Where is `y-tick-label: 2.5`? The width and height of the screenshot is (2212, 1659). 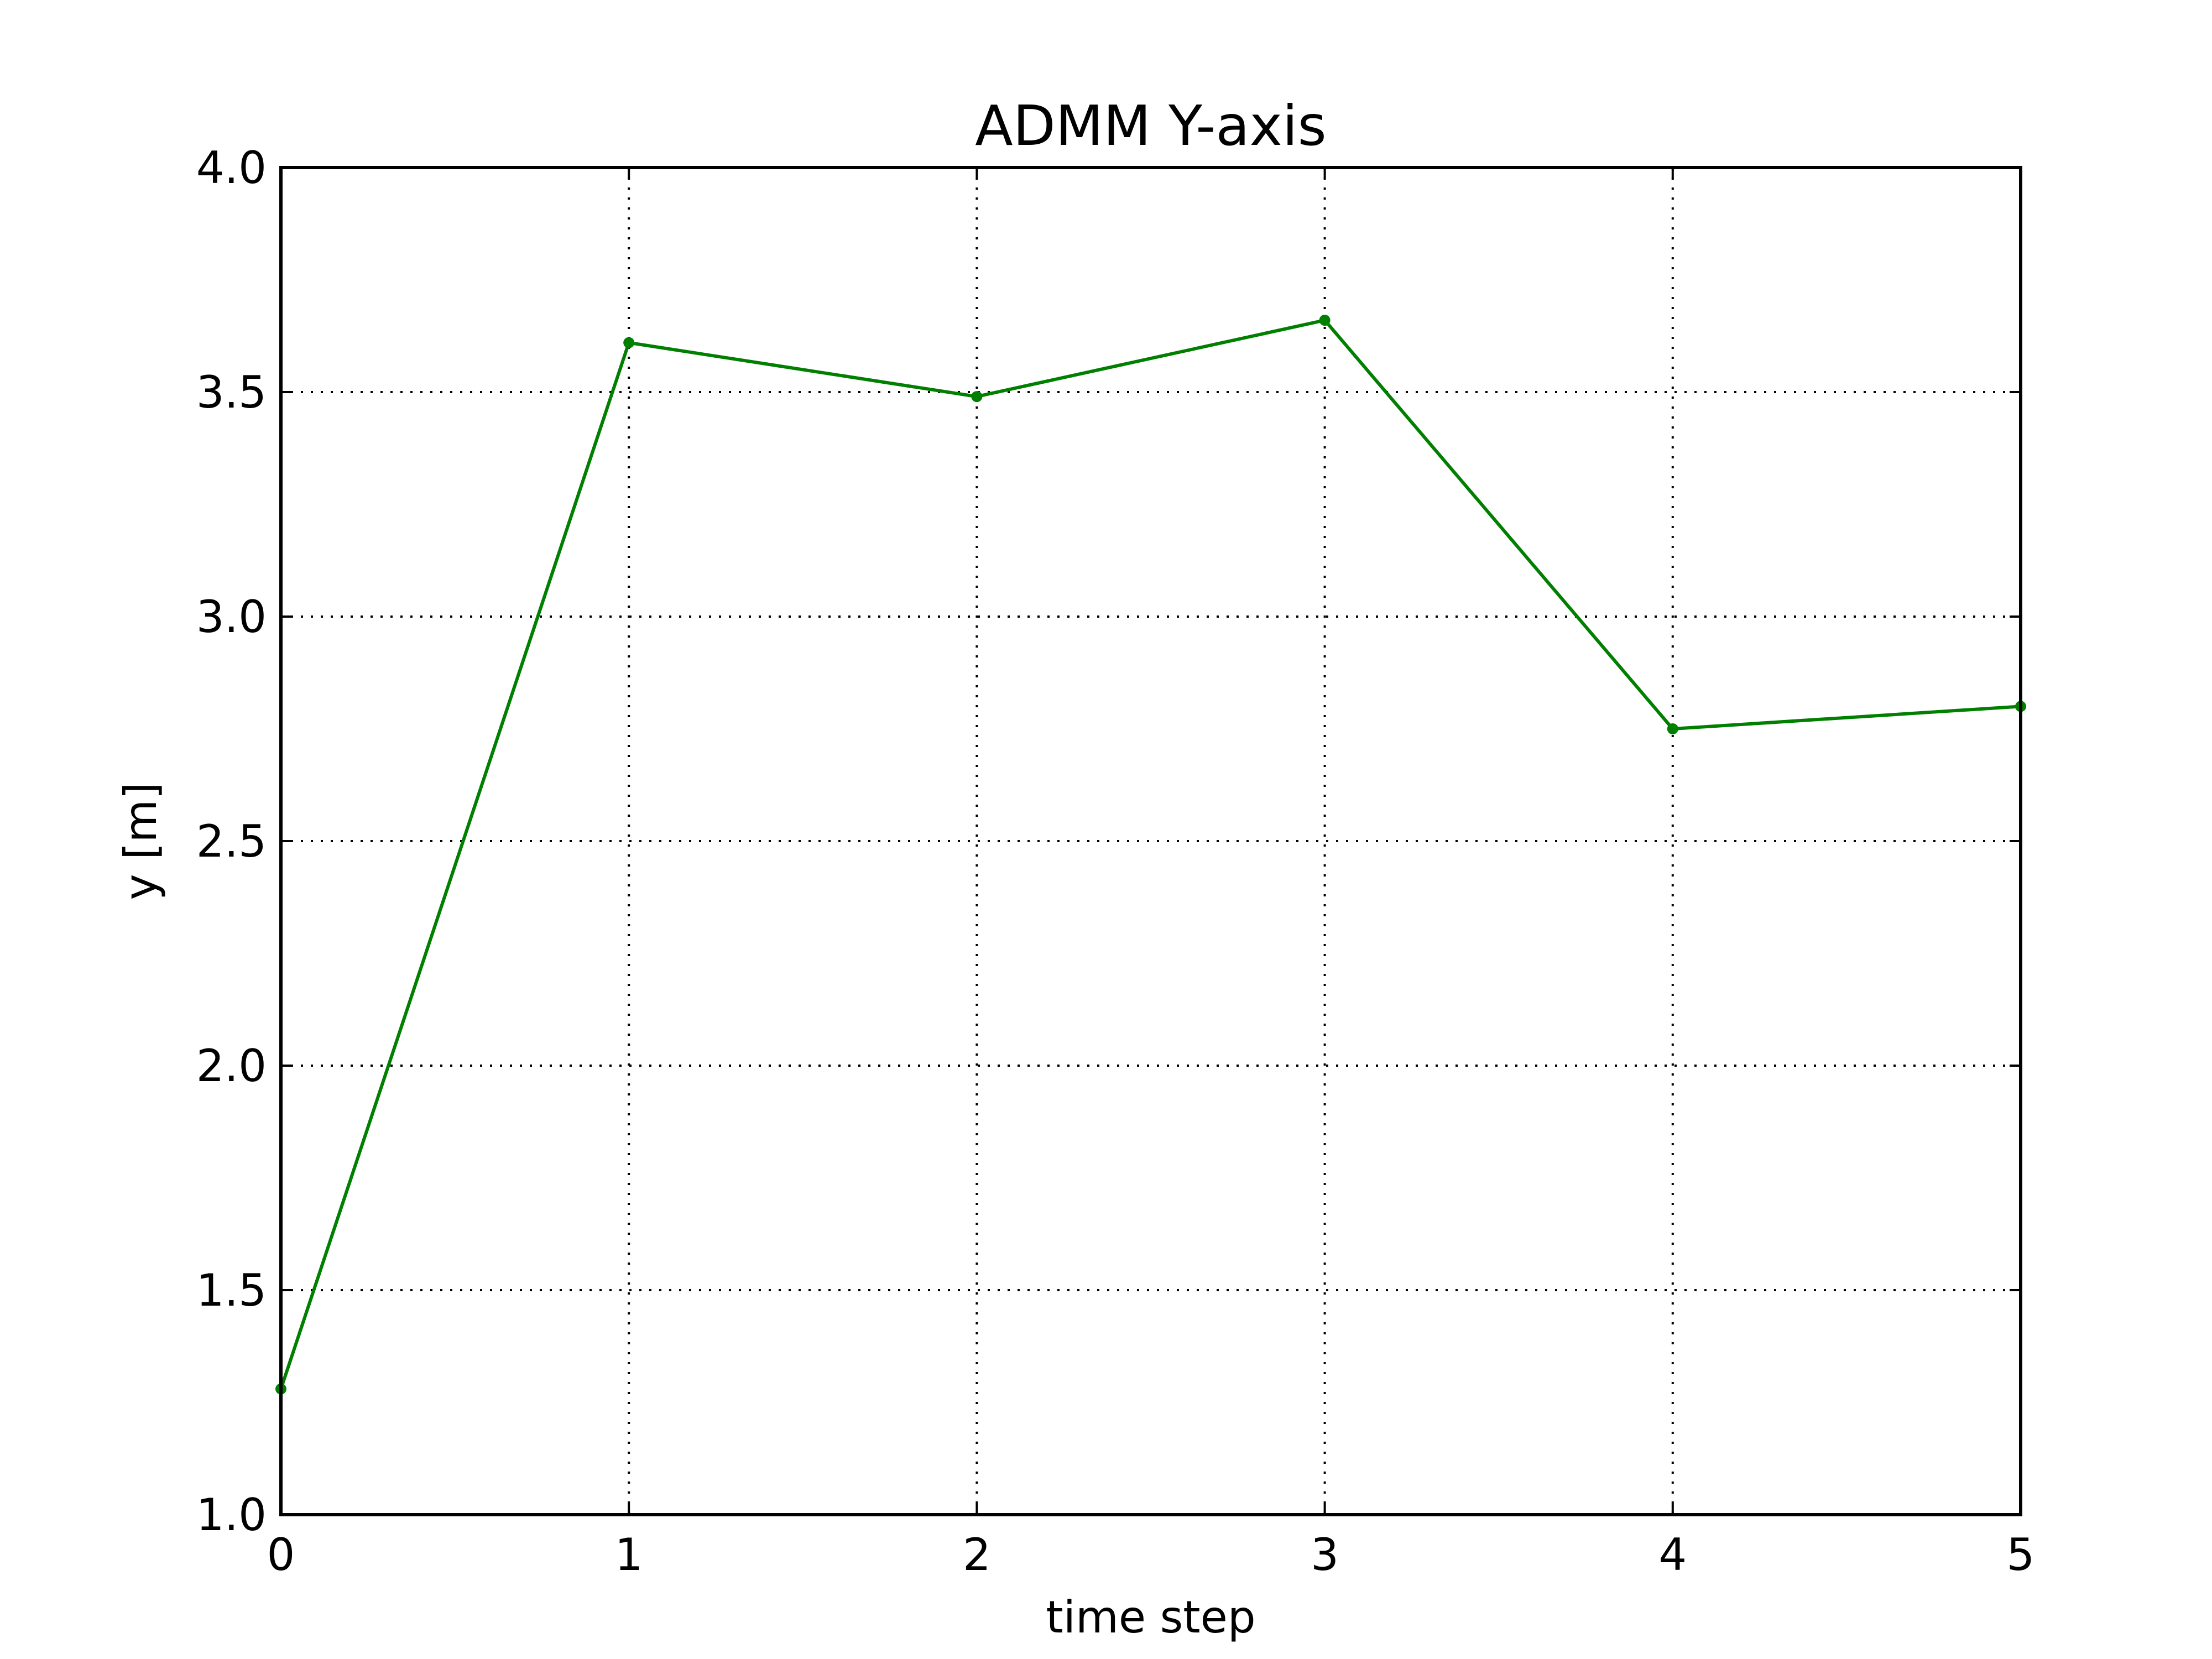
y-tick-label: 2.5 is located at coordinates (232, 842).